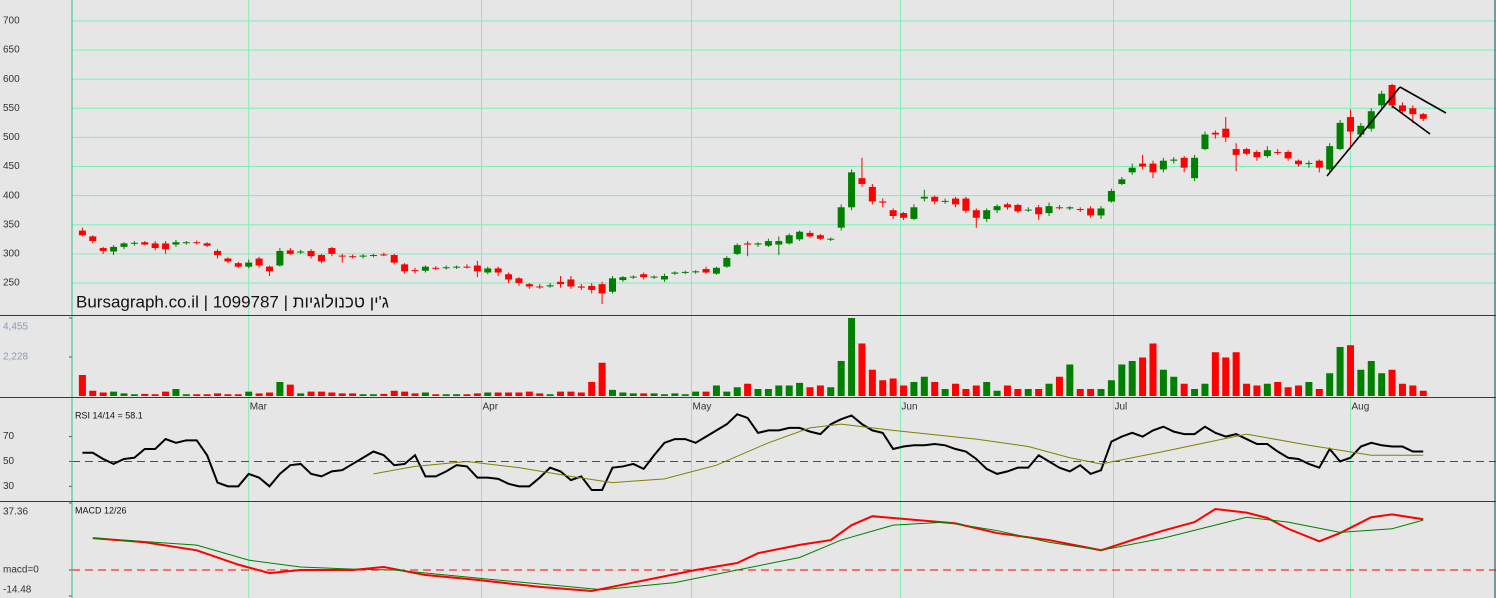  I want to click on series-line, so click(753, 452).